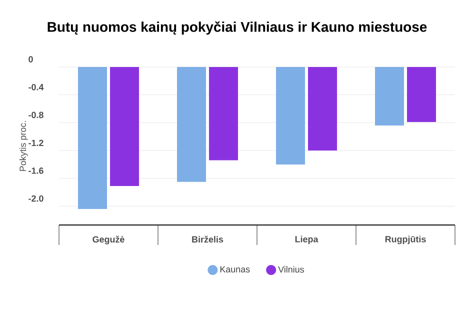 This screenshot has width=474, height=321. What do you see at coordinates (208, 239) in the screenshot?
I see `x-tick-label: Birželis` at bounding box center [208, 239].